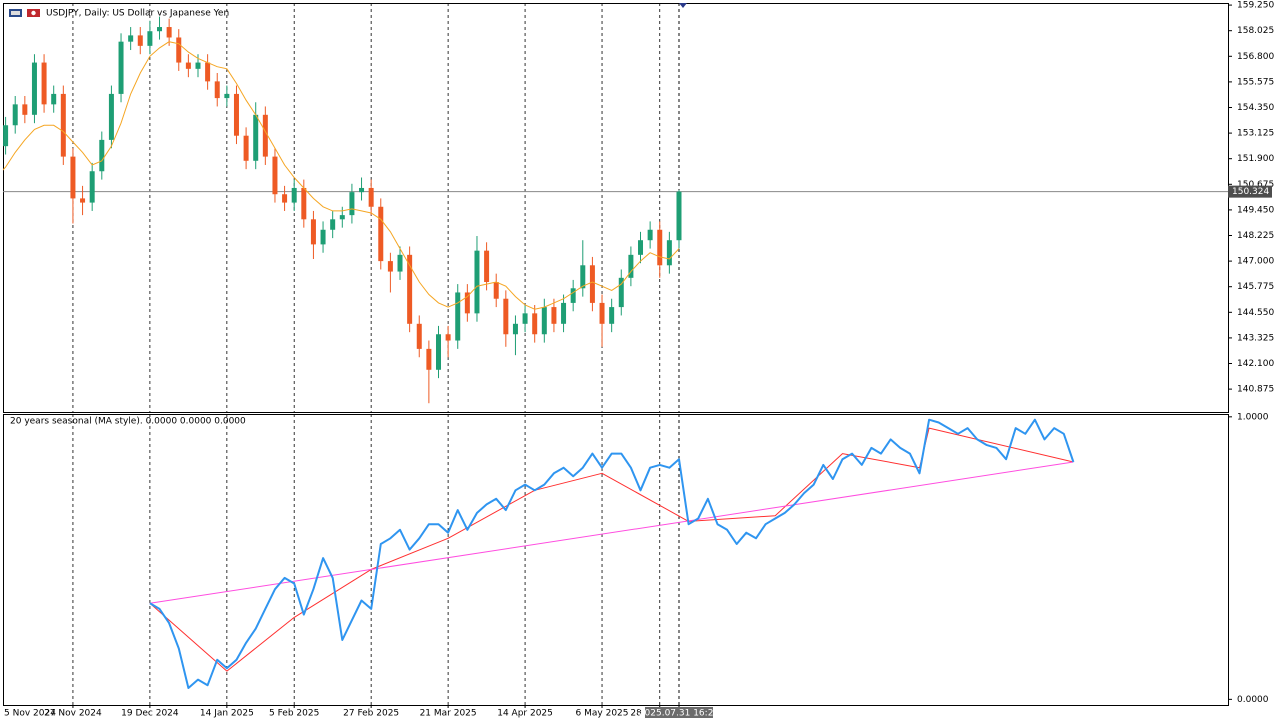 The height and width of the screenshot is (724, 1283). I want to click on y-tick-label: 145.775, so click(1255, 287).